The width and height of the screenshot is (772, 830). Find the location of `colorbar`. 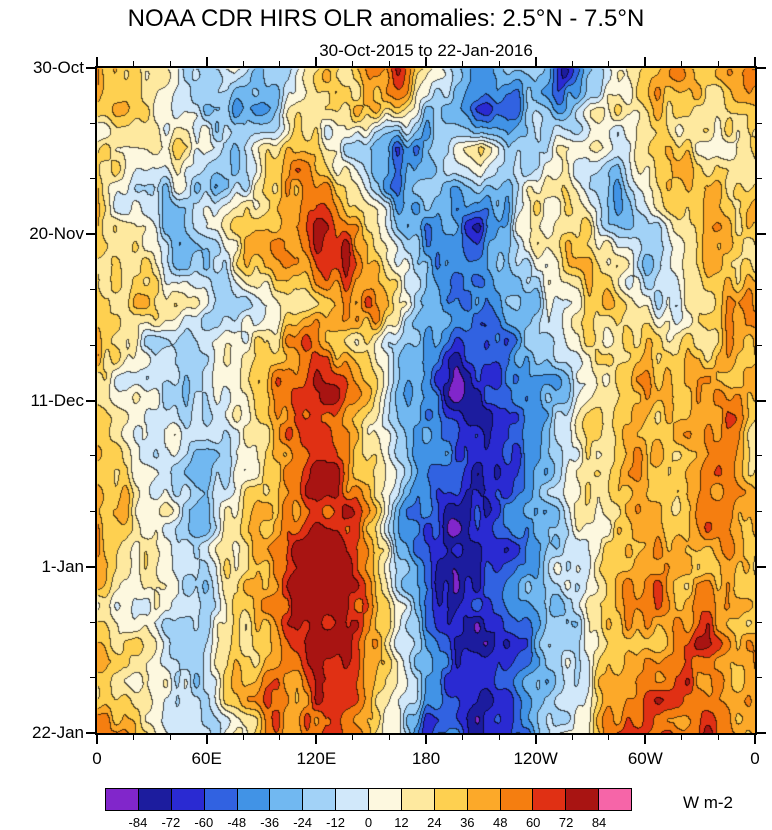

colorbar is located at coordinates (368, 799).